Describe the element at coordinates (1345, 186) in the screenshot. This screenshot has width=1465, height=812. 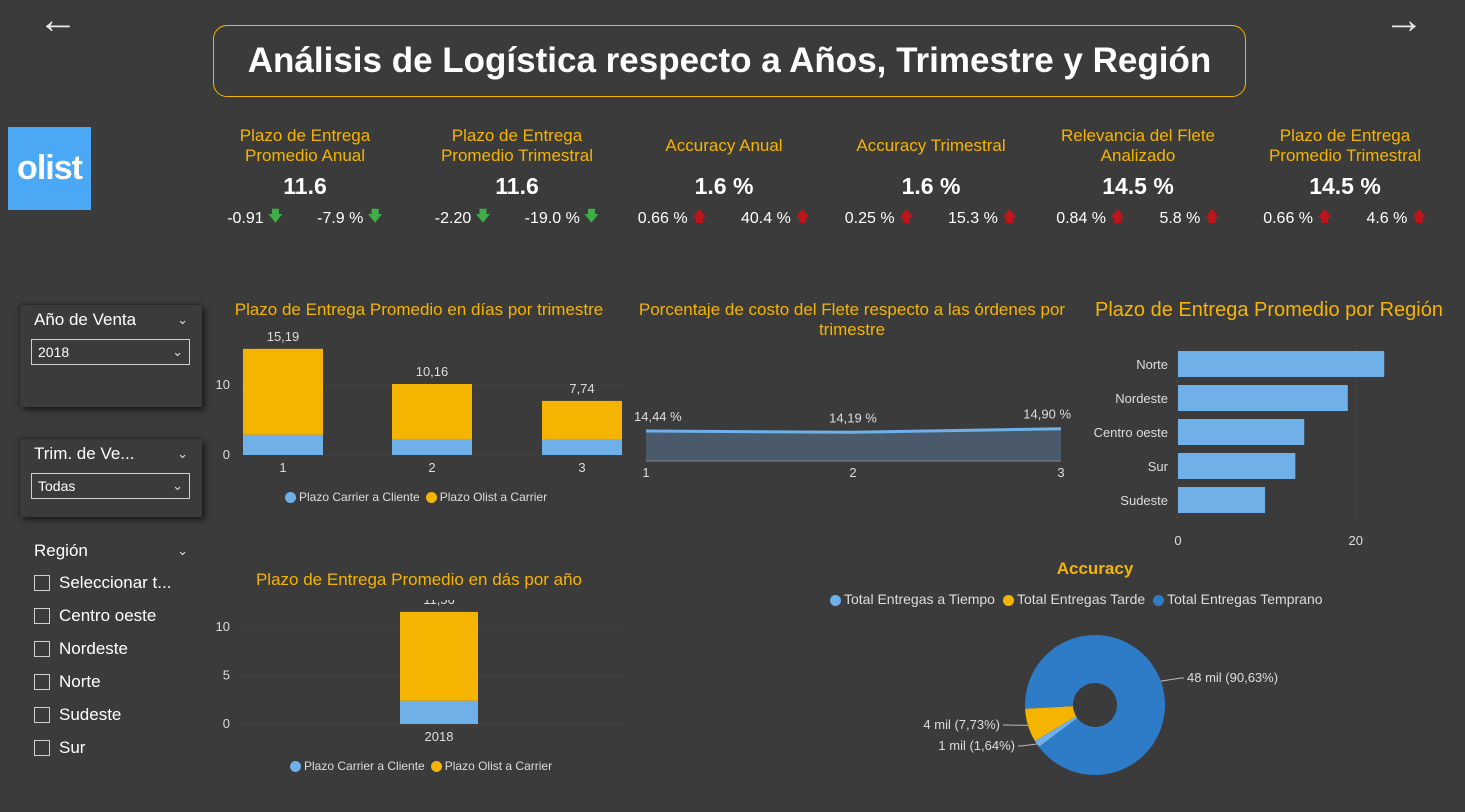
I see `kpi-value: 14.5 %` at that location.